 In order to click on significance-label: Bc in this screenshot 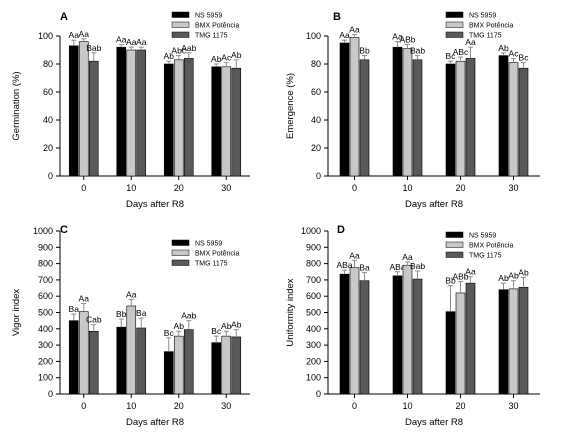, I will do `click(216, 331)`.